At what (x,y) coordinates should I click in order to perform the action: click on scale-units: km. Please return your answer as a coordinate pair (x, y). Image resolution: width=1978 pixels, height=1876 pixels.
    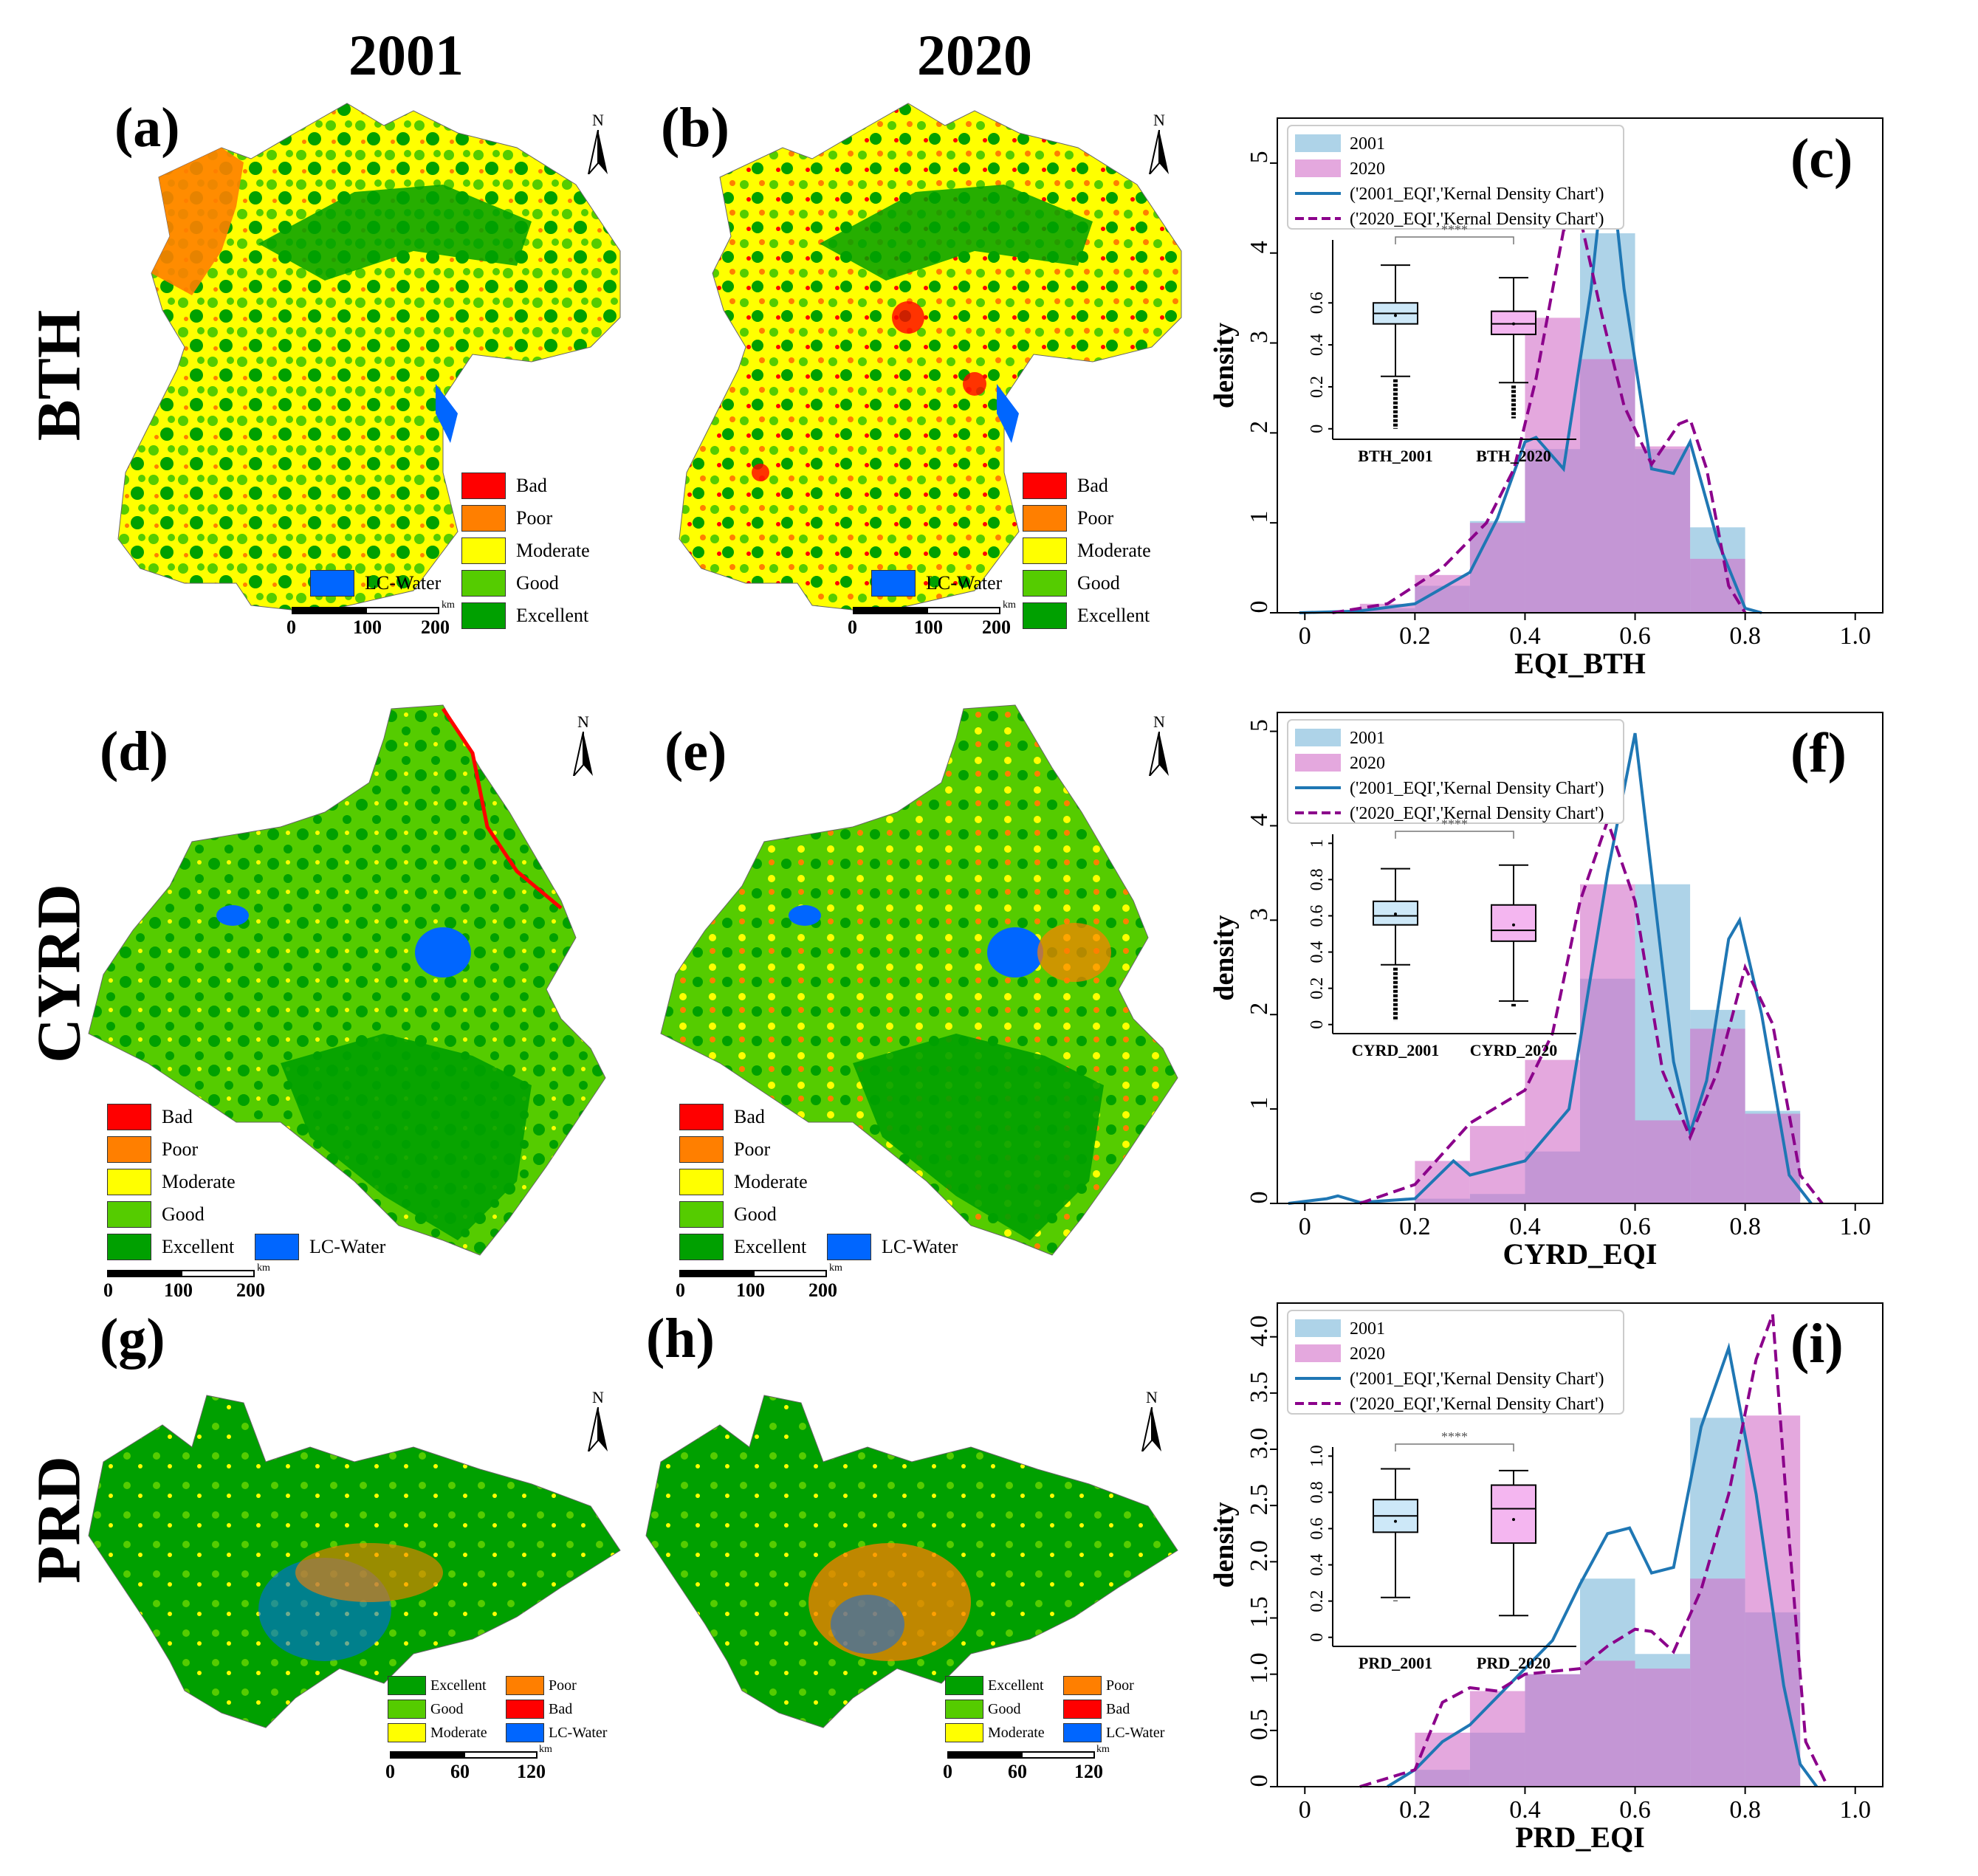
    Looking at the image, I should click on (545, 1750).